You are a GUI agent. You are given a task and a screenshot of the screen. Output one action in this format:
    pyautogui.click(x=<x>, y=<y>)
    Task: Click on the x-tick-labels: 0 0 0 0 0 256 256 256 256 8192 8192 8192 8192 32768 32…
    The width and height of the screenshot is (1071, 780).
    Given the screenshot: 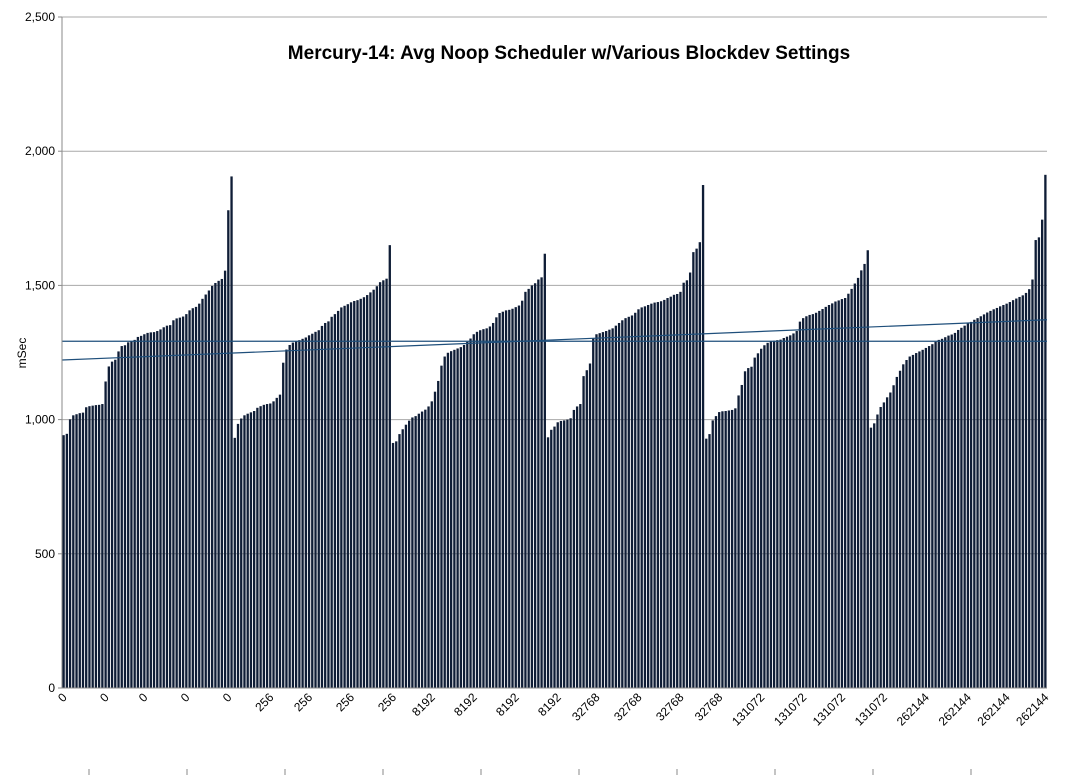 What is the action you would take?
    pyautogui.click(x=553, y=709)
    